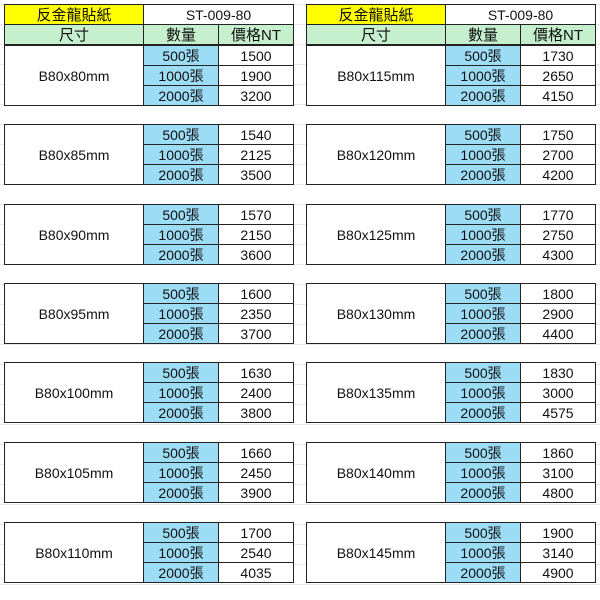 This screenshot has height=600, width=600. I want to click on price-cell: 4150, so click(558, 95).